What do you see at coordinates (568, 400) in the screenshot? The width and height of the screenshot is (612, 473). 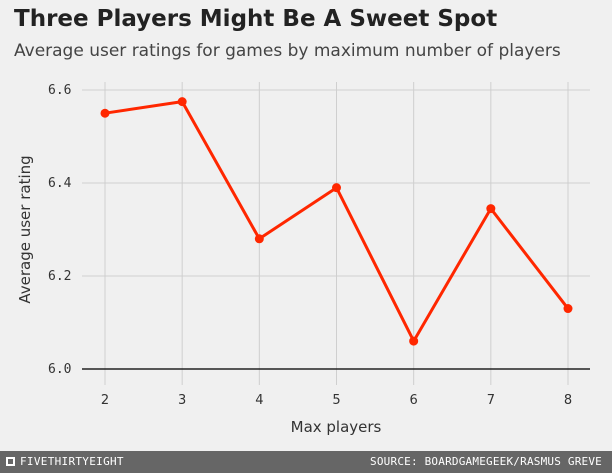 I see `x-tick-label: 8` at bounding box center [568, 400].